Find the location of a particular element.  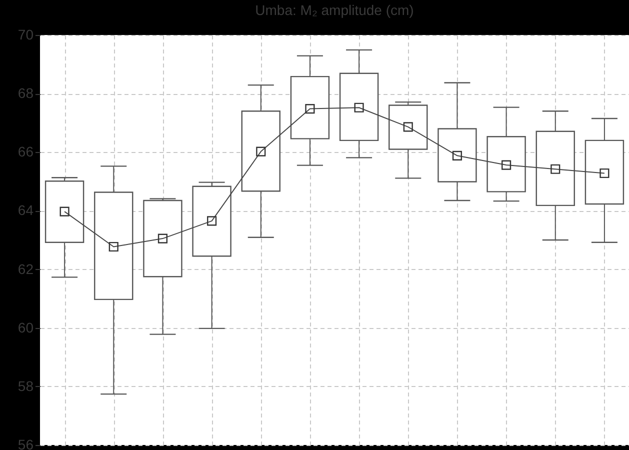

y-tick-label: 56 is located at coordinates (26, 443).